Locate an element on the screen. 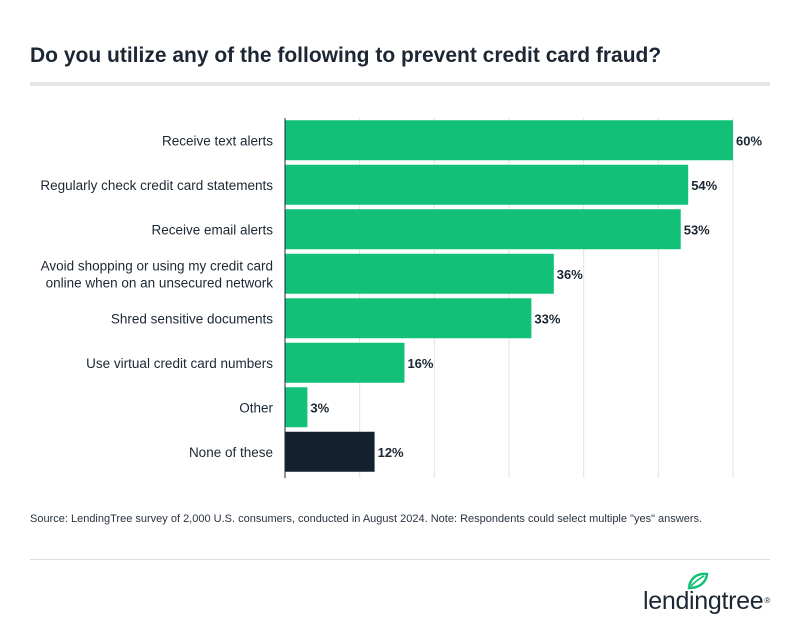 The image size is (800, 631). category-label: Receive text alerts is located at coordinates (217, 140).